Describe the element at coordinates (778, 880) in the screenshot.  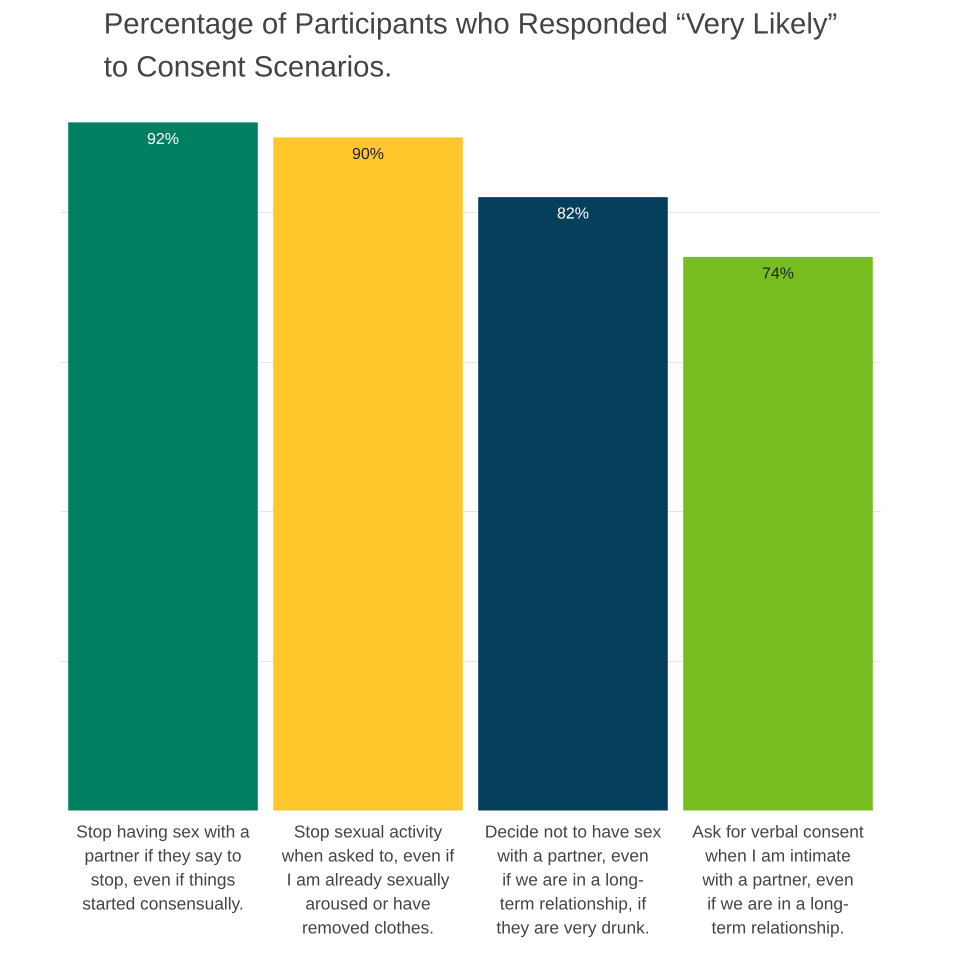
I see `x-tick-label: Ask for verbal consent when I am intimate with a partner, even if we are in a long-term relationship.` at that location.